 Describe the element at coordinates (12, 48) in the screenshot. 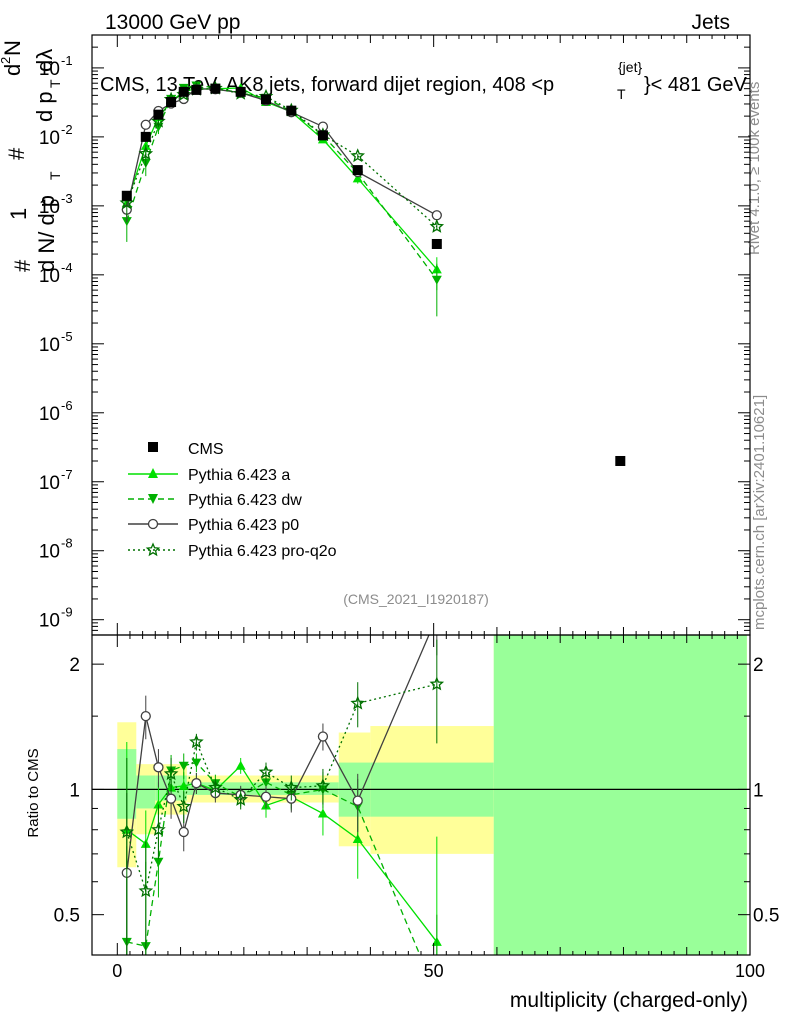

I see `y-label-n: N` at that location.